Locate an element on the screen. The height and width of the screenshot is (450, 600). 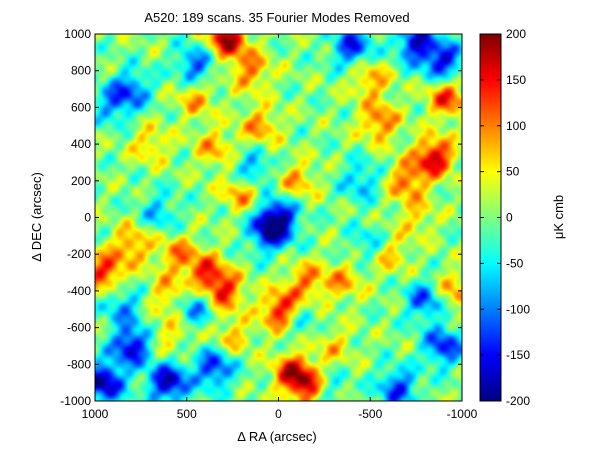
y-tick-label: 800 is located at coordinates (81, 71).